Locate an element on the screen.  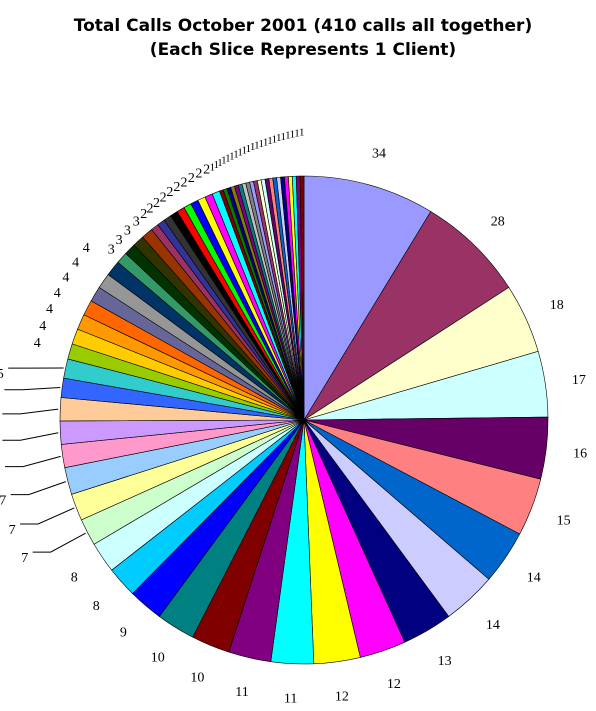
data-label: 9 is located at coordinates (123, 632).